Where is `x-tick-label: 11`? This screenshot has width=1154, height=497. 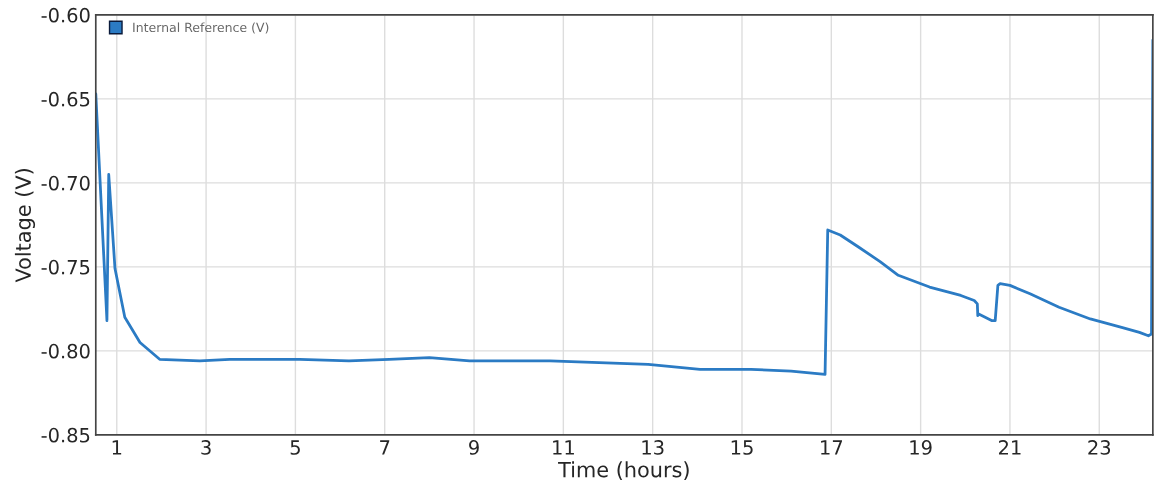
x-tick-label: 11 is located at coordinates (563, 447).